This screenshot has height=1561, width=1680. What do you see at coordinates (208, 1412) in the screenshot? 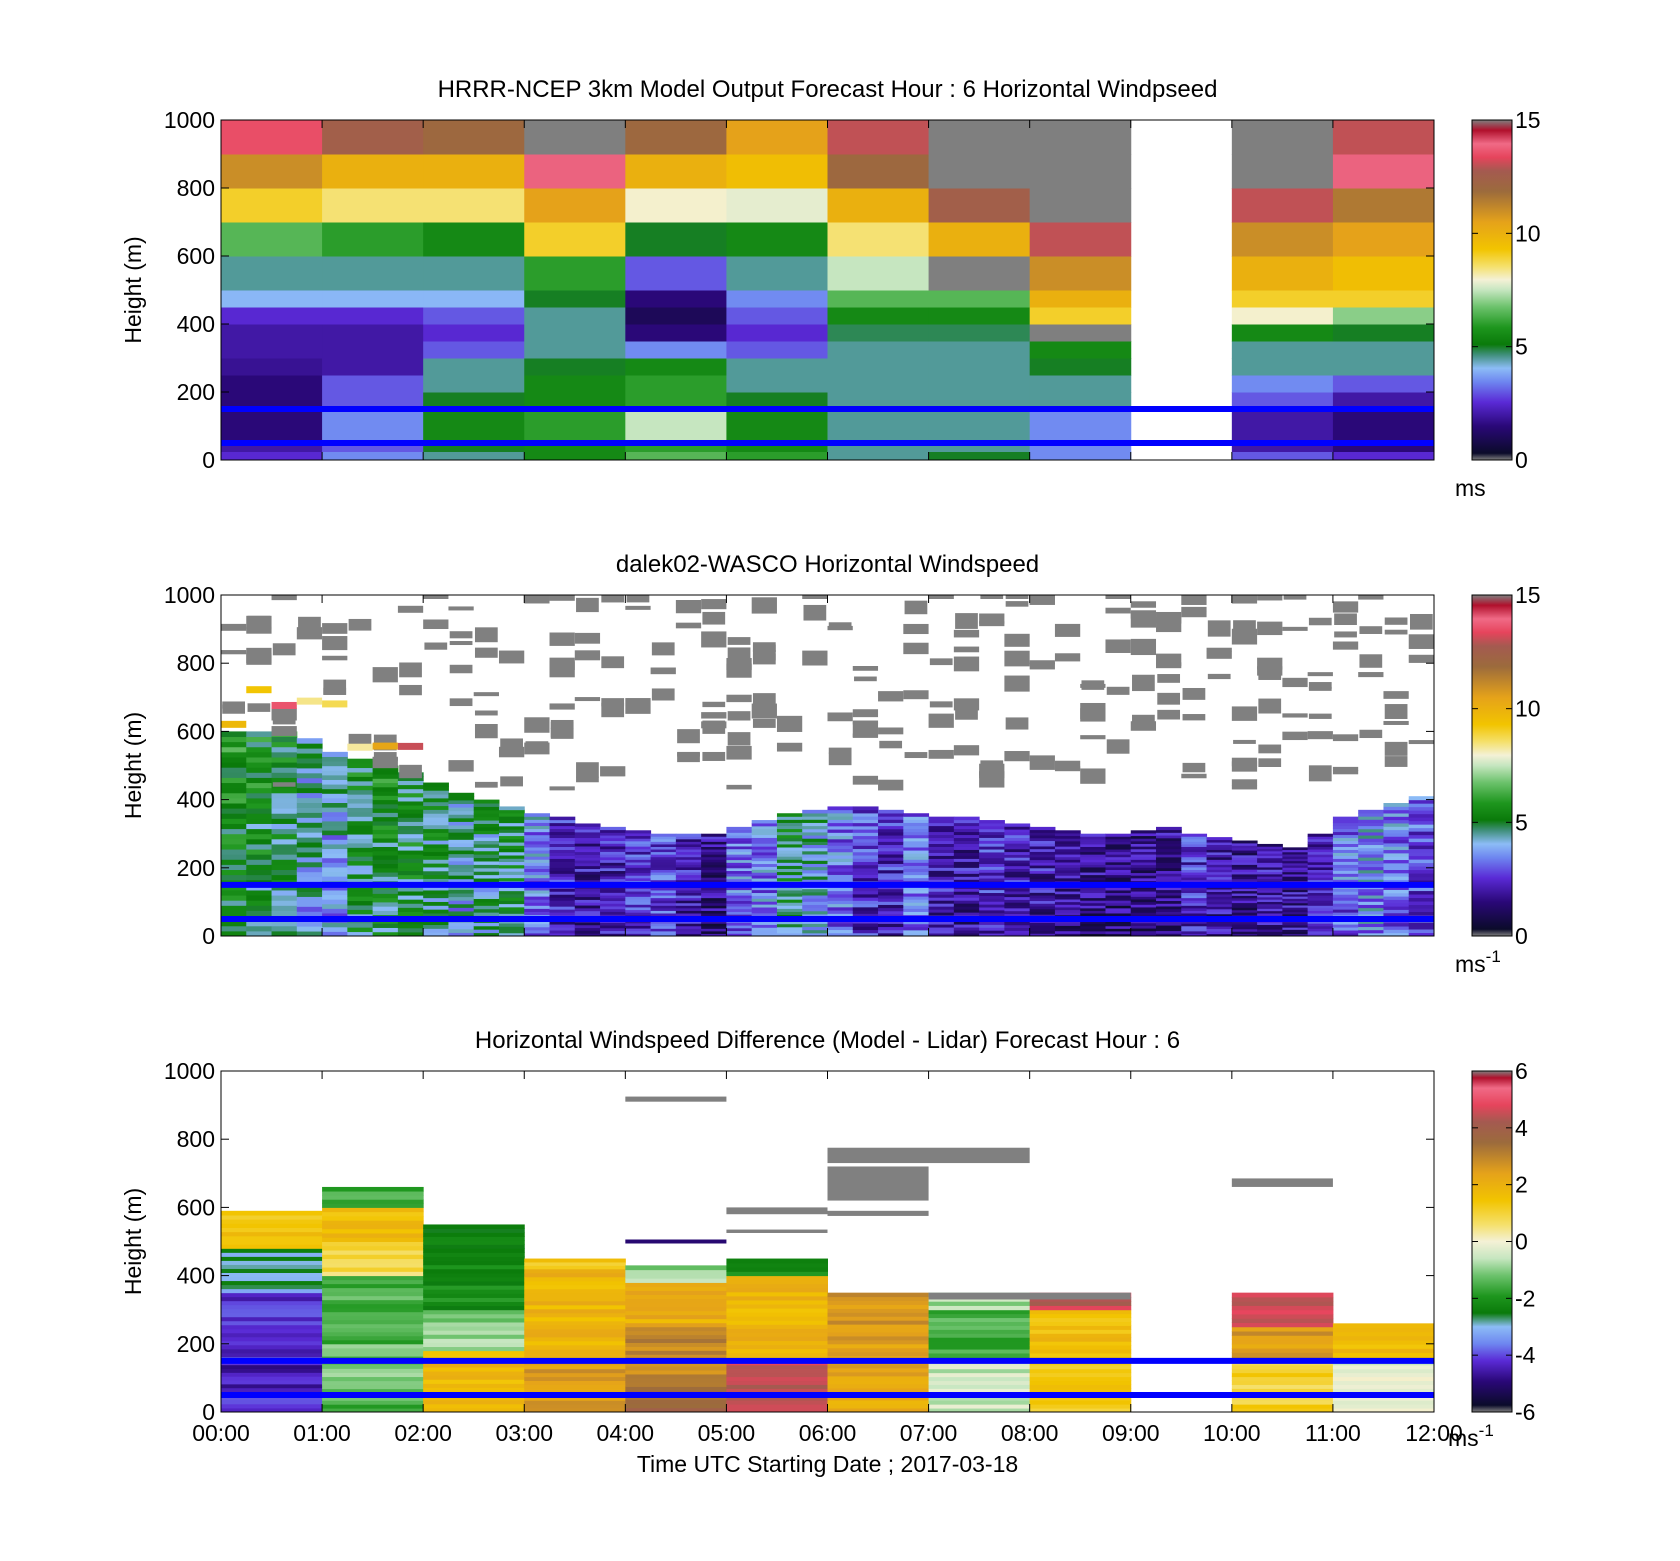
I see `y-tick-label: 0` at bounding box center [208, 1412].